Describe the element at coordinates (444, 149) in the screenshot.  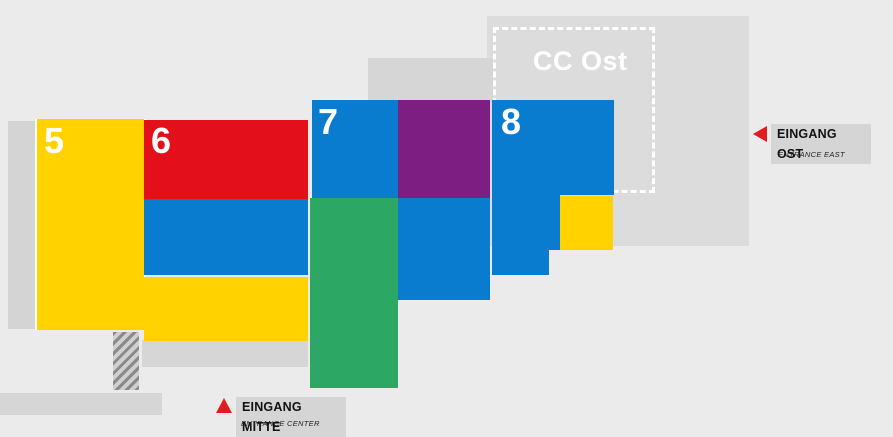
I see `hall-7-purple-section` at that location.